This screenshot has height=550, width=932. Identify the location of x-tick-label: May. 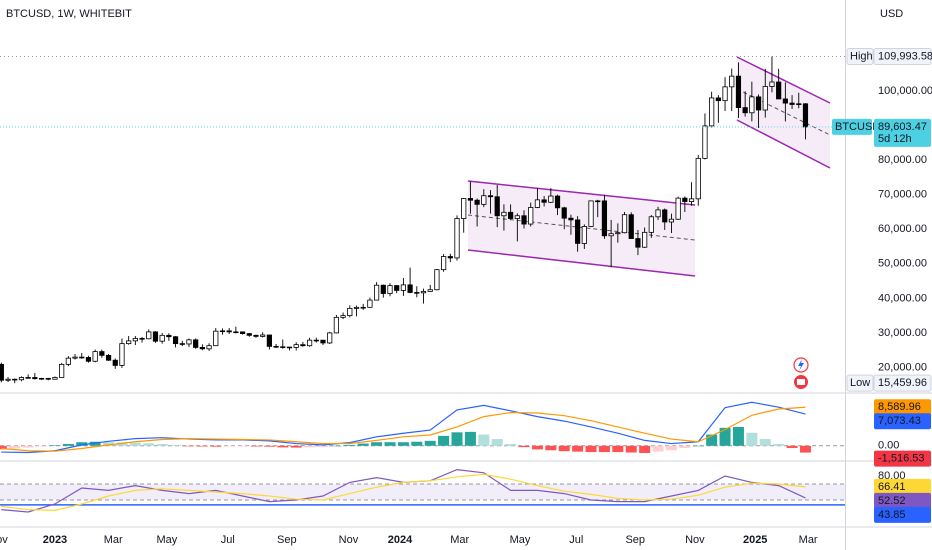
(166, 540).